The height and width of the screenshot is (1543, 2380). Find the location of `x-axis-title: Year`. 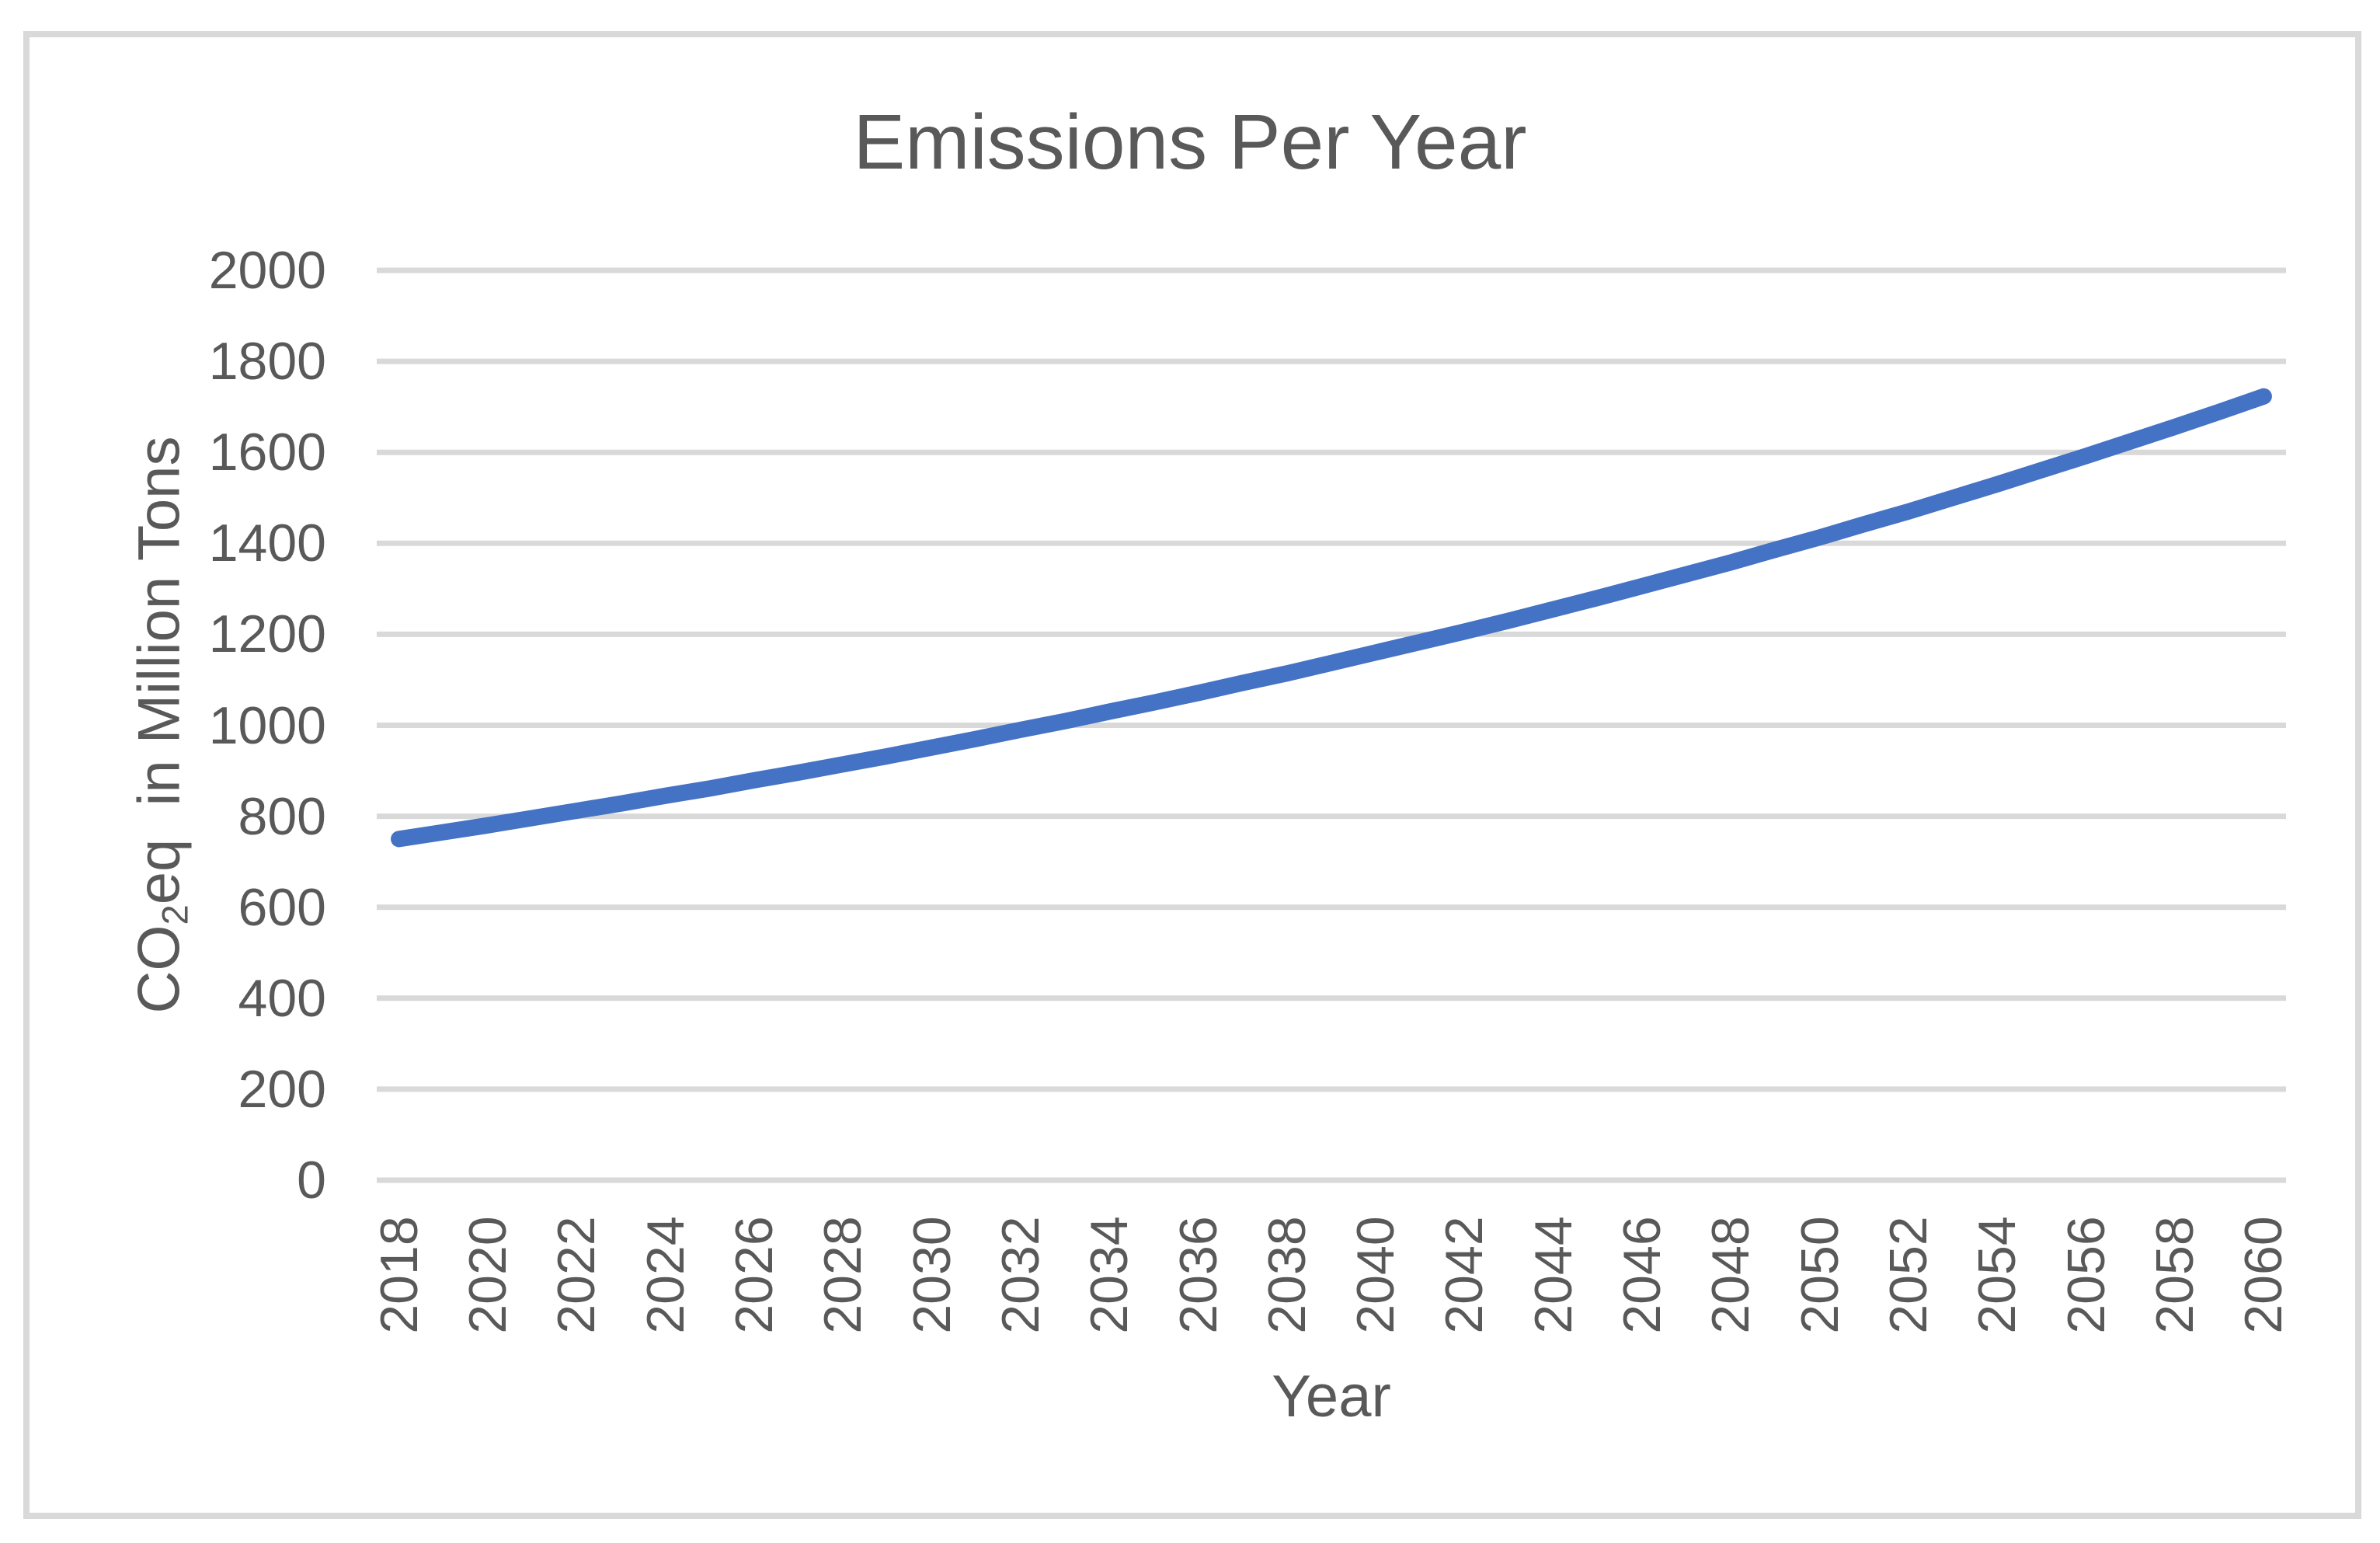

x-axis-title: Year is located at coordinates (1332, 1397).